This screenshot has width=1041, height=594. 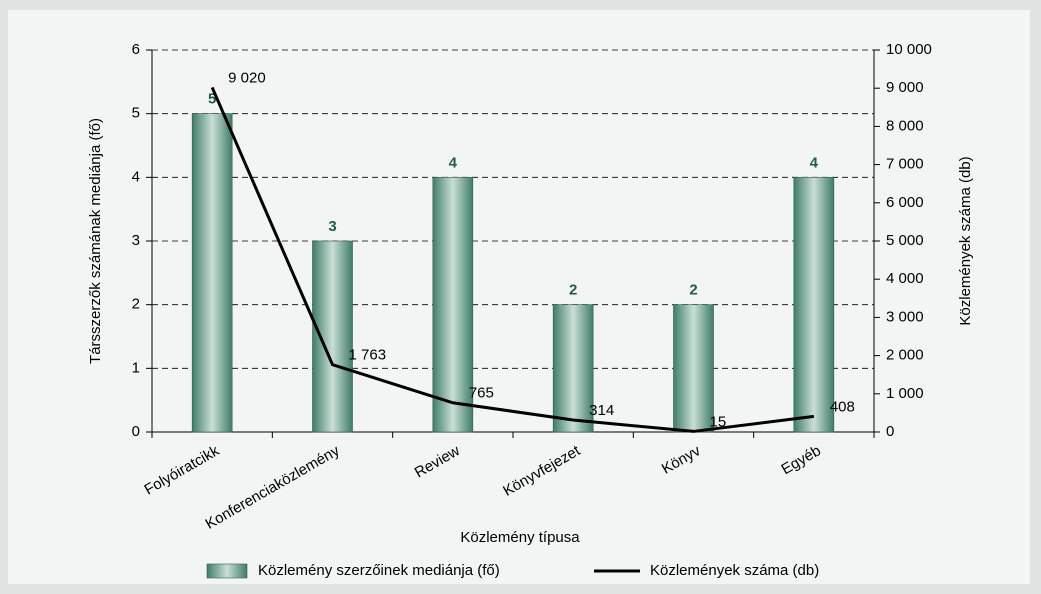 I want to click on legend-label: Közlemény szerzőinek mediánja (fő), so click(x=379, y=570).